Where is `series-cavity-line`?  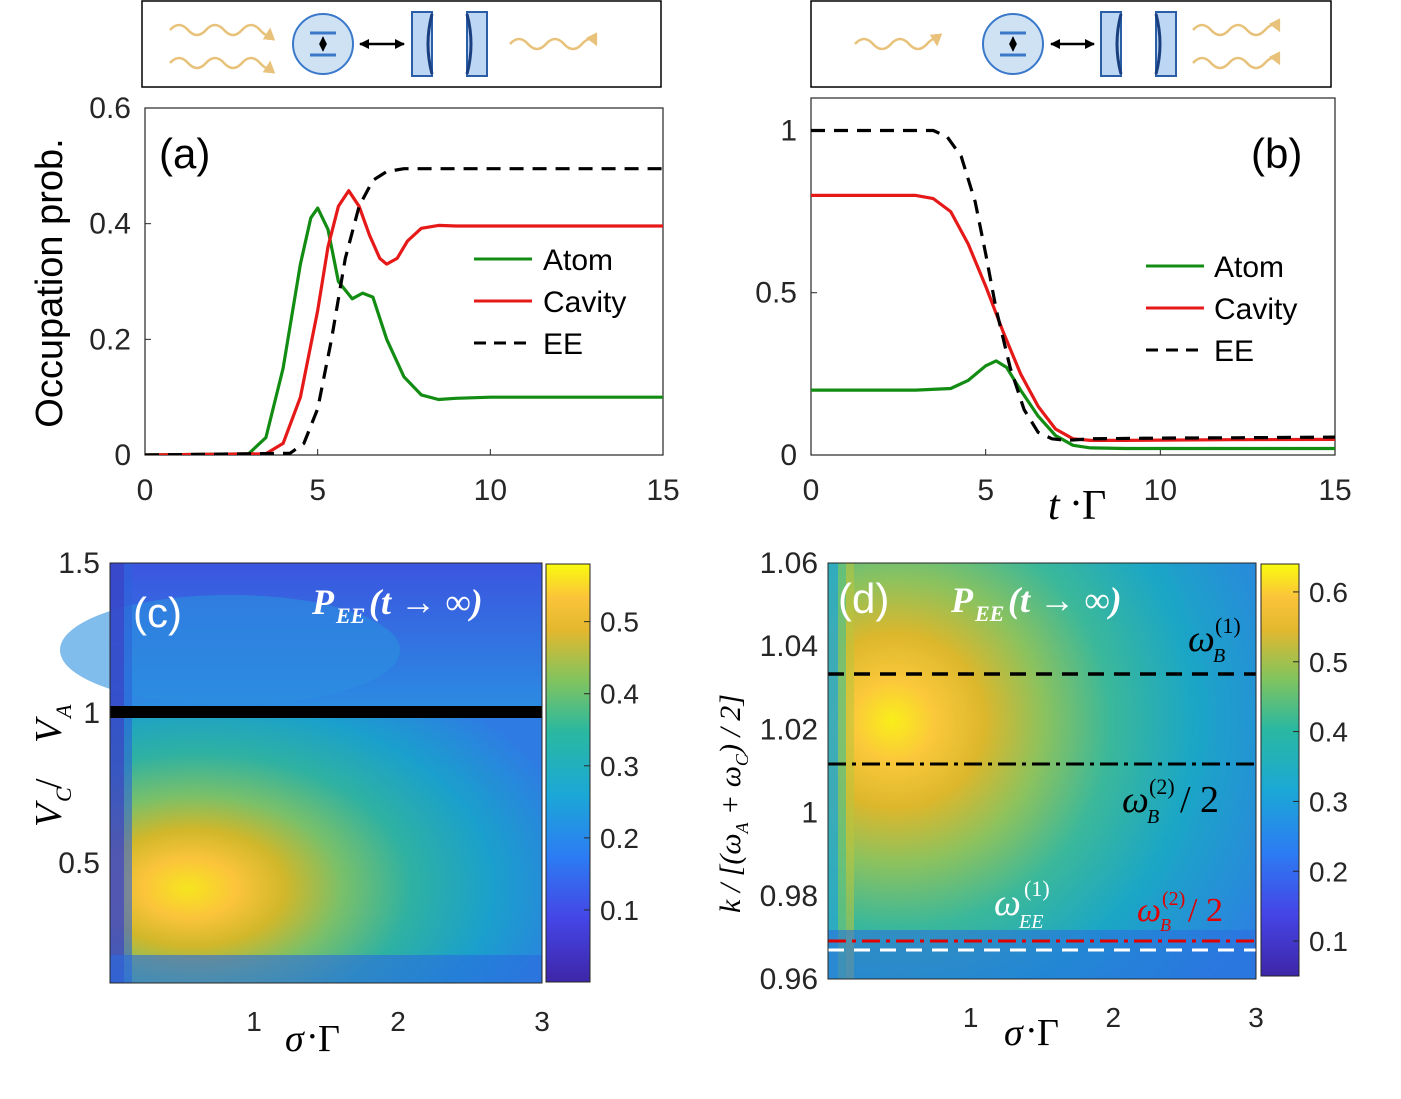 series-cavity-line is located at coordinates (404, 322).